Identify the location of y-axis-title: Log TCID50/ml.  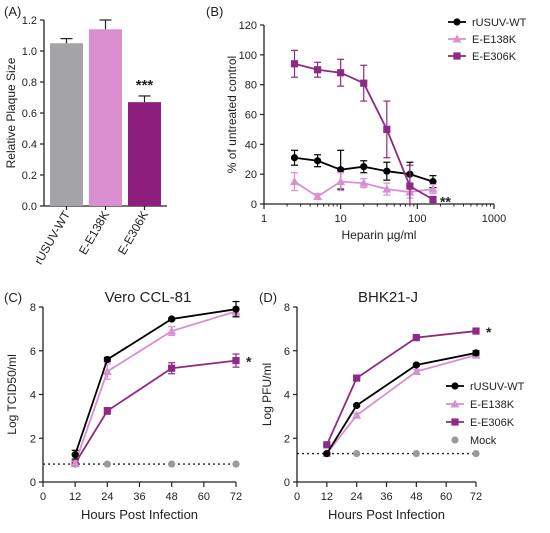
(12, 394).